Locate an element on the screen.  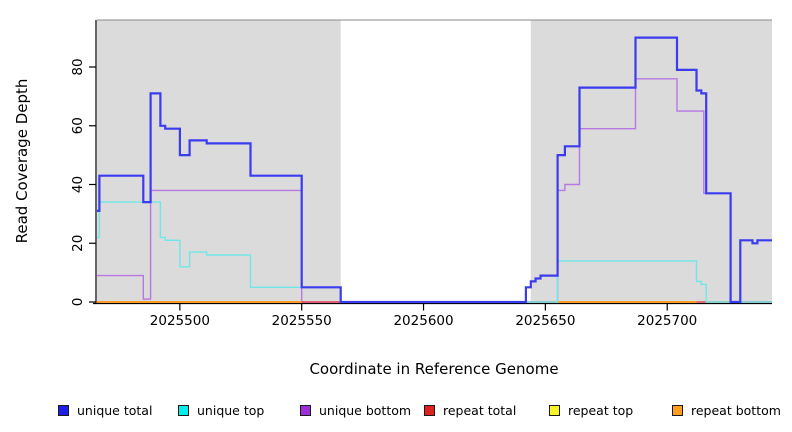
legend-item-repeat-top: repeat top is located at coordinates (591, 410).